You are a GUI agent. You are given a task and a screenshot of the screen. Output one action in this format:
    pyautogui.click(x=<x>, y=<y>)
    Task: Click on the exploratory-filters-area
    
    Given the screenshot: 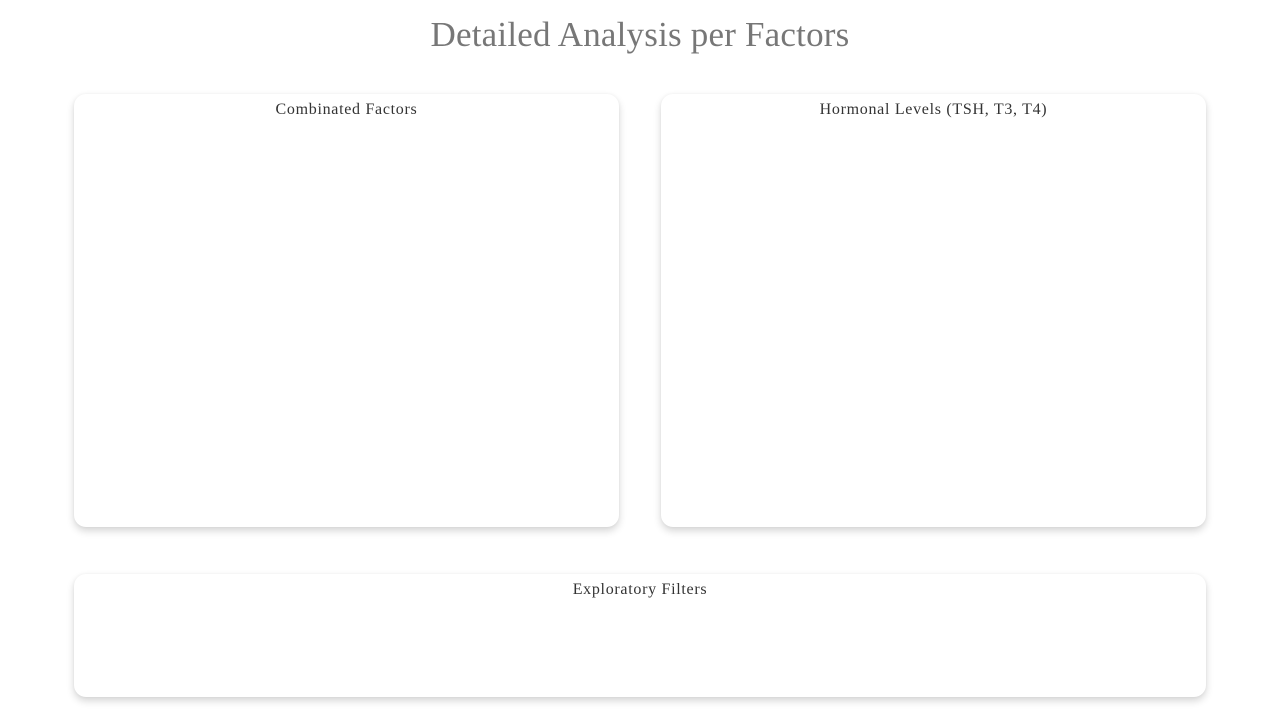 What is the action you would take?
    pyautogui.click(x=640, y=653)
    